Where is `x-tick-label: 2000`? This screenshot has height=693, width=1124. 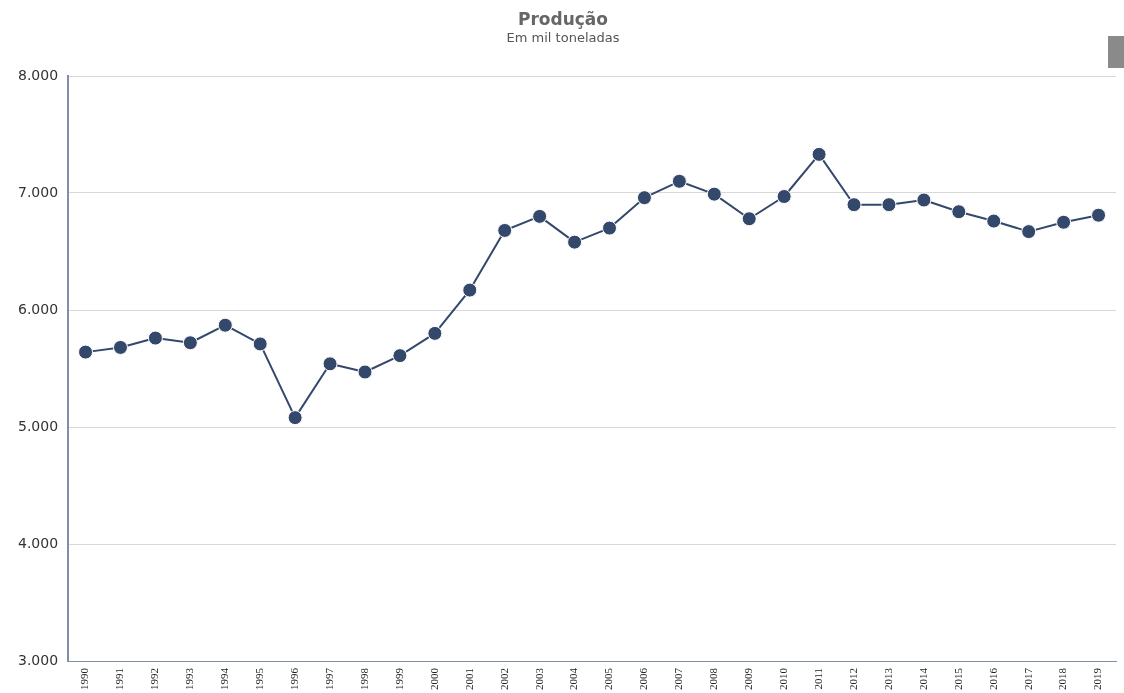 x-tick-label: 2000 is located at coordinates (433, 678).